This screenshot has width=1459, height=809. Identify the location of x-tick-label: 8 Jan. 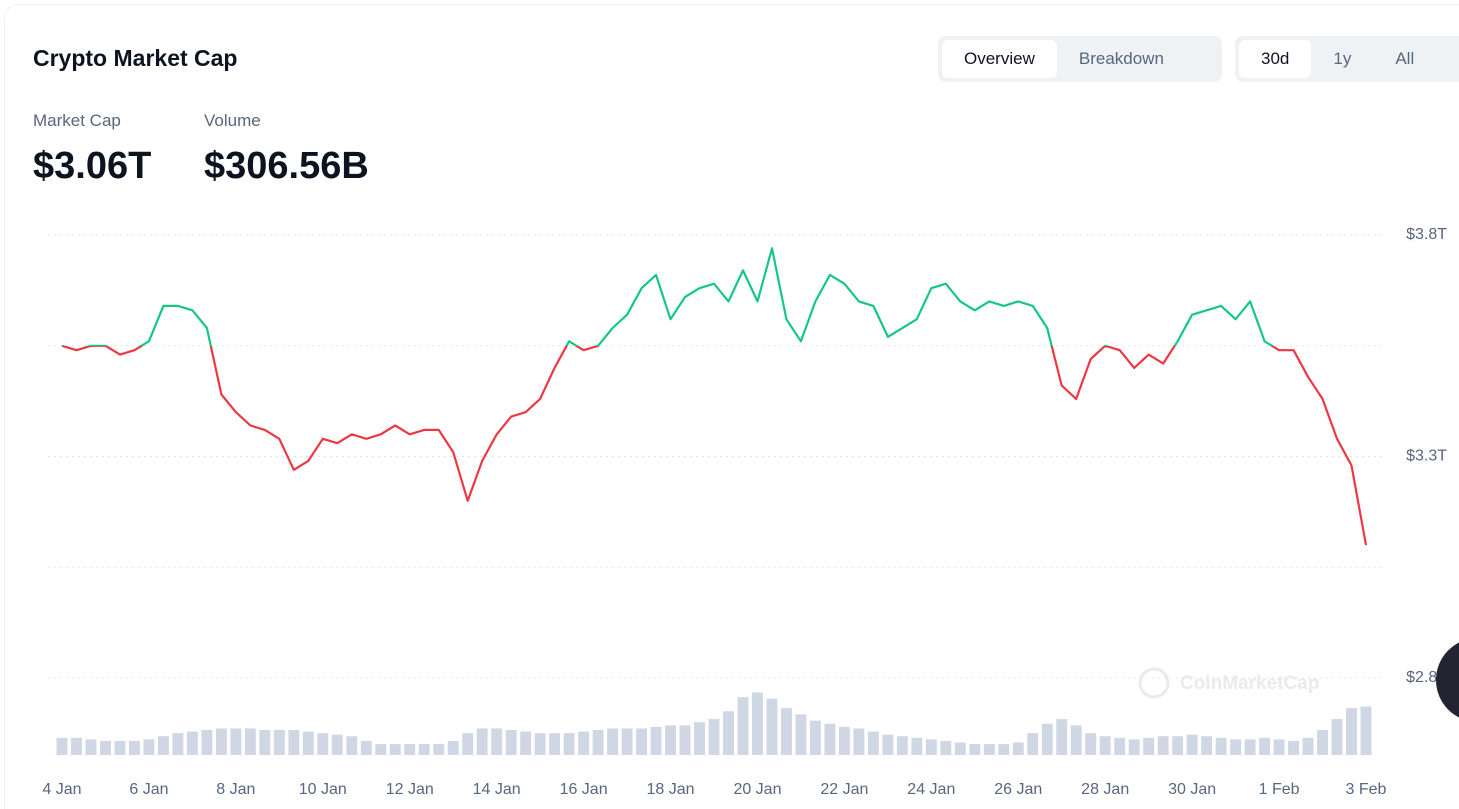
(235, 789).